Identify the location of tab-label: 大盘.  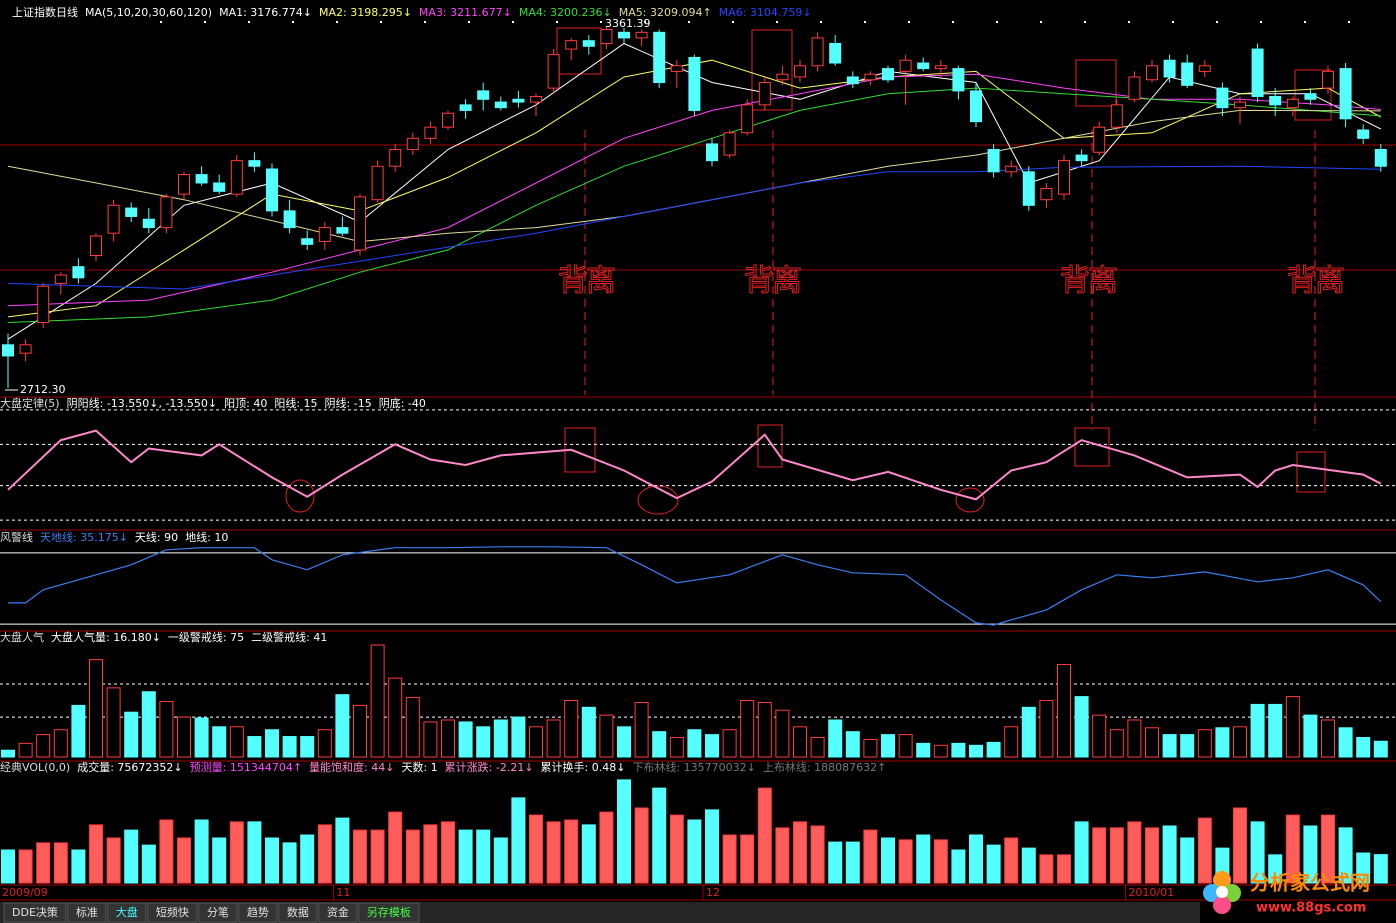
(127, 912).